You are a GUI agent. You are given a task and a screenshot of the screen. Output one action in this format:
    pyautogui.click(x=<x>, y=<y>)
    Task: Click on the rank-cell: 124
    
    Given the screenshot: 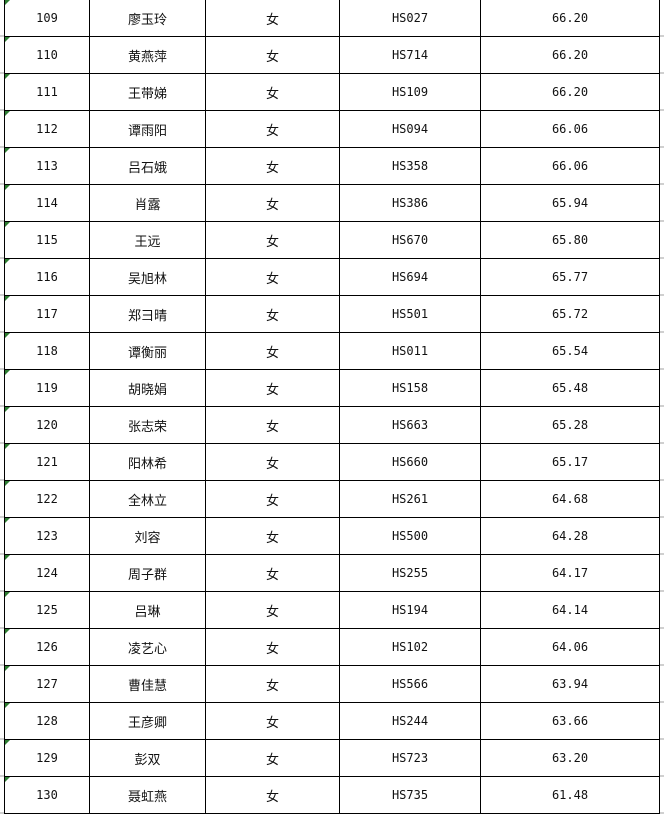 What is the action you would take?
    pyautogui.click(x=47, y=573)
    